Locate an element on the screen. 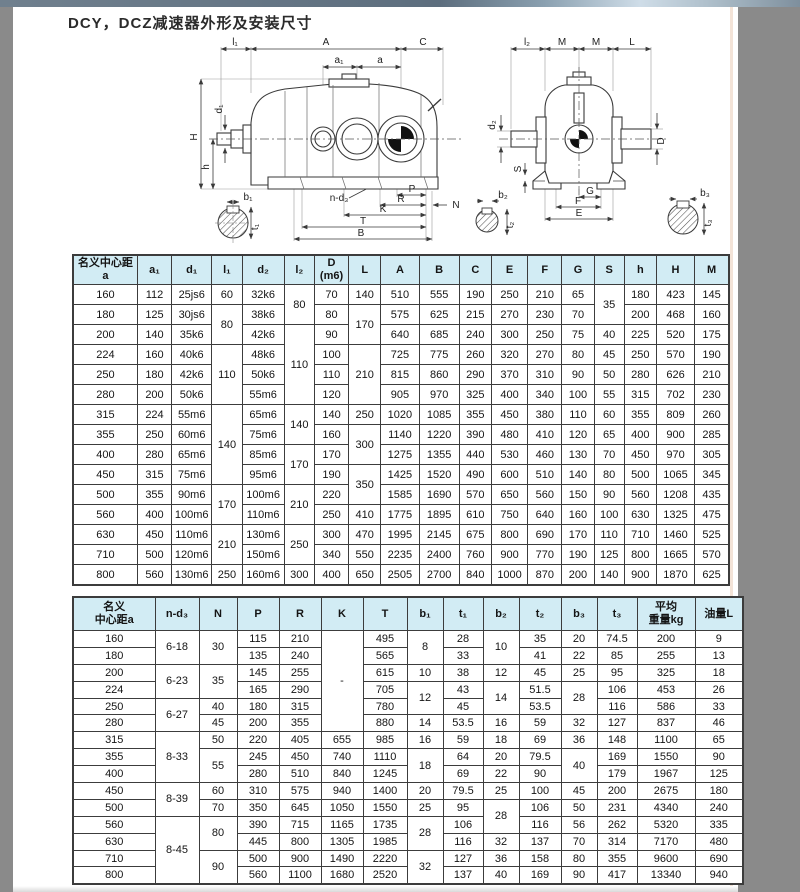 The width and height of the screenshot is (800, 892). table-cell: 38k6 is located at coordinates (263, 314).